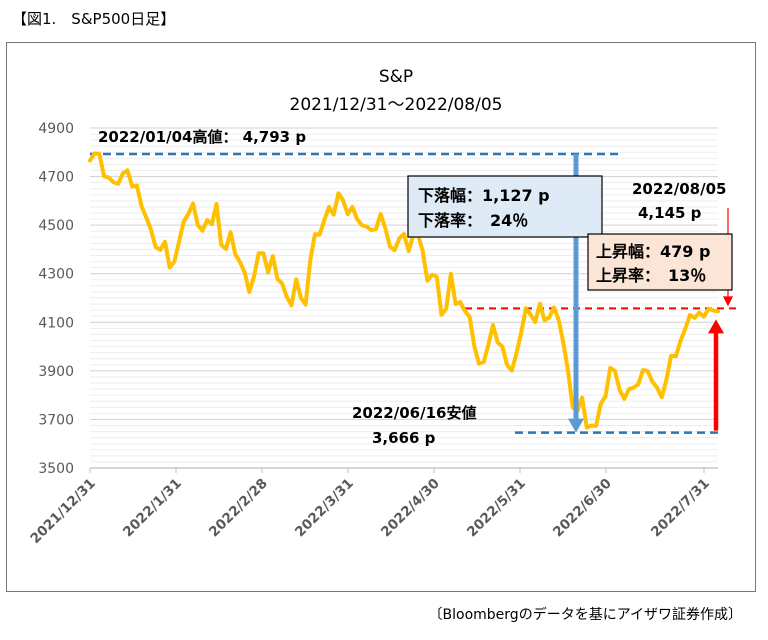  What do you see at coordinates (56, 420) in the screenshot?
I see `y-tick-label: 3700` at bounding box center [56, 420].